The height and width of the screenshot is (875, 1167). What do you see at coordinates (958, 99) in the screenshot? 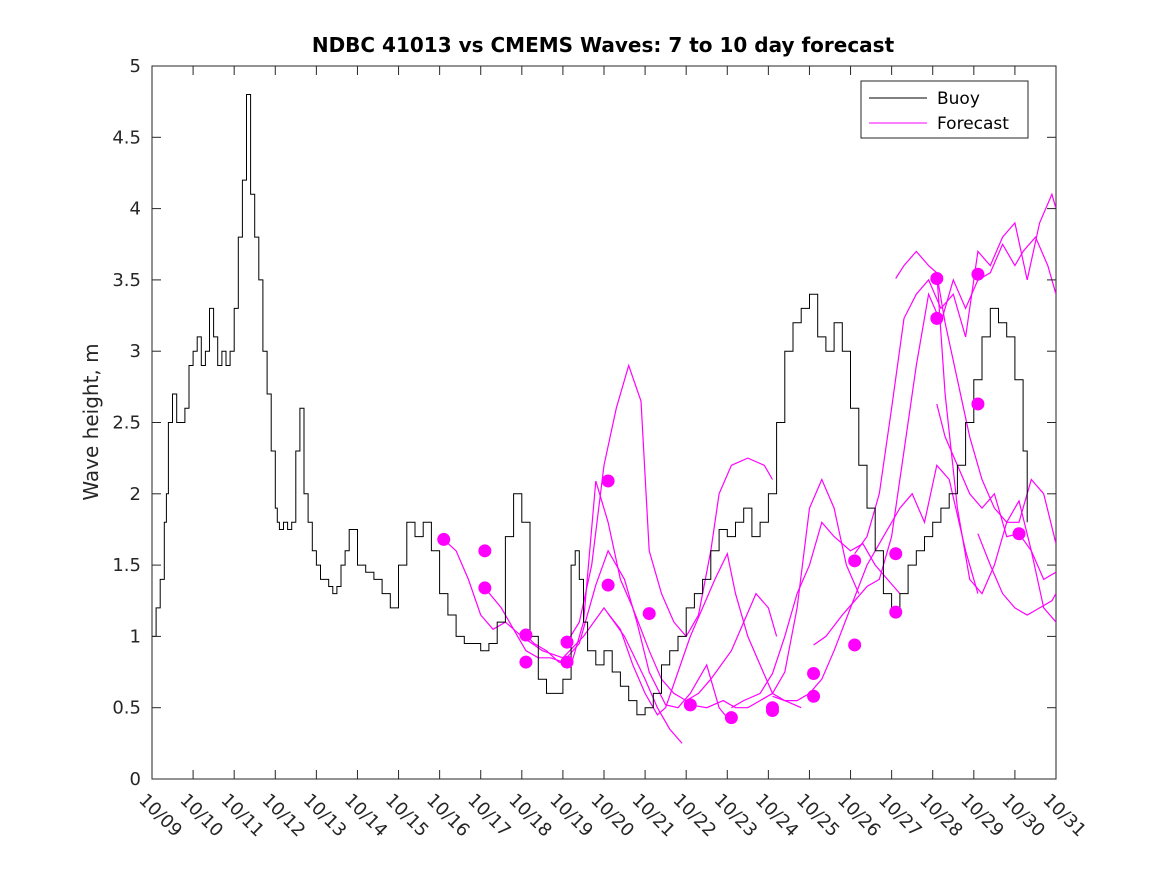
I see `legend-buoy-label: Buoy` at bounding box center [958, 99].